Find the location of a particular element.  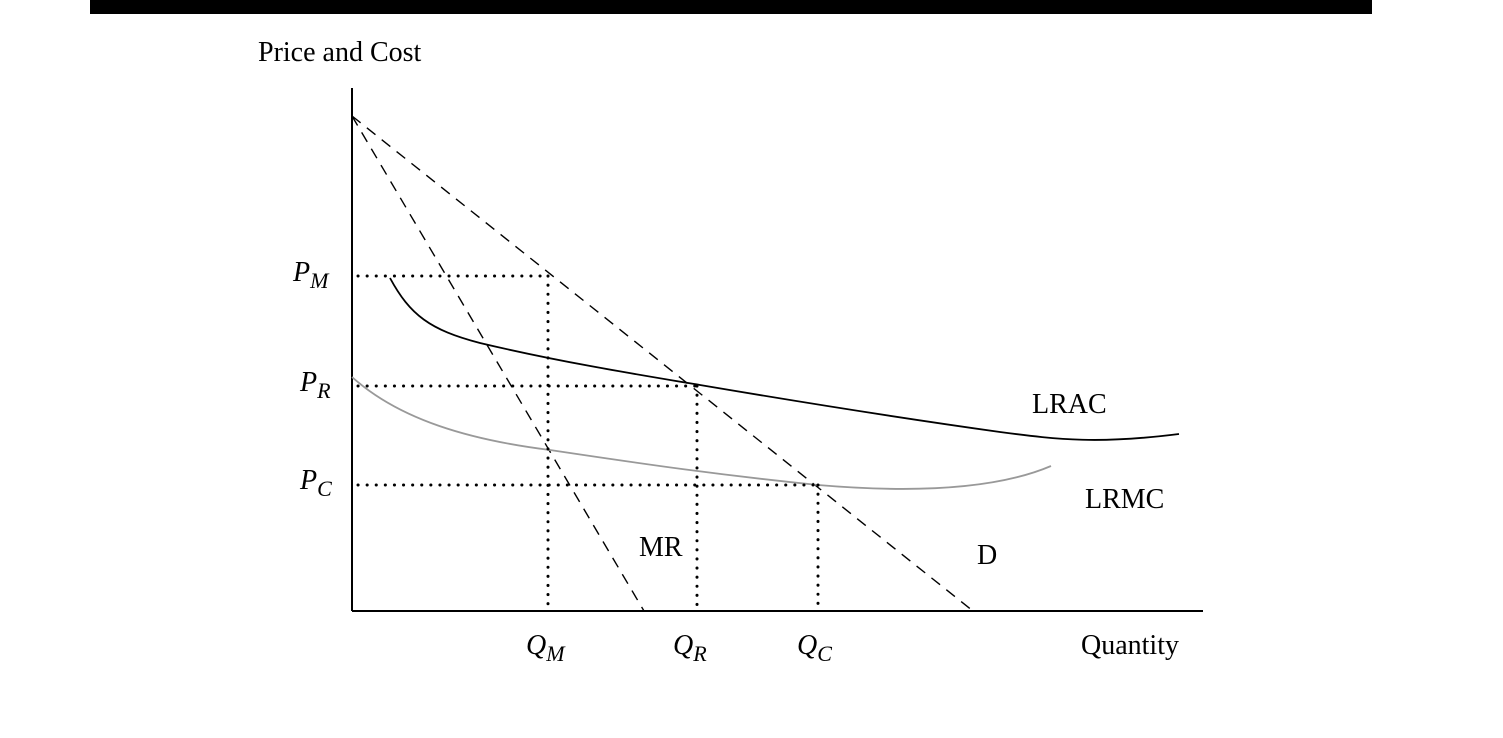

price-subscript: M is located at coordinates (319, 280).